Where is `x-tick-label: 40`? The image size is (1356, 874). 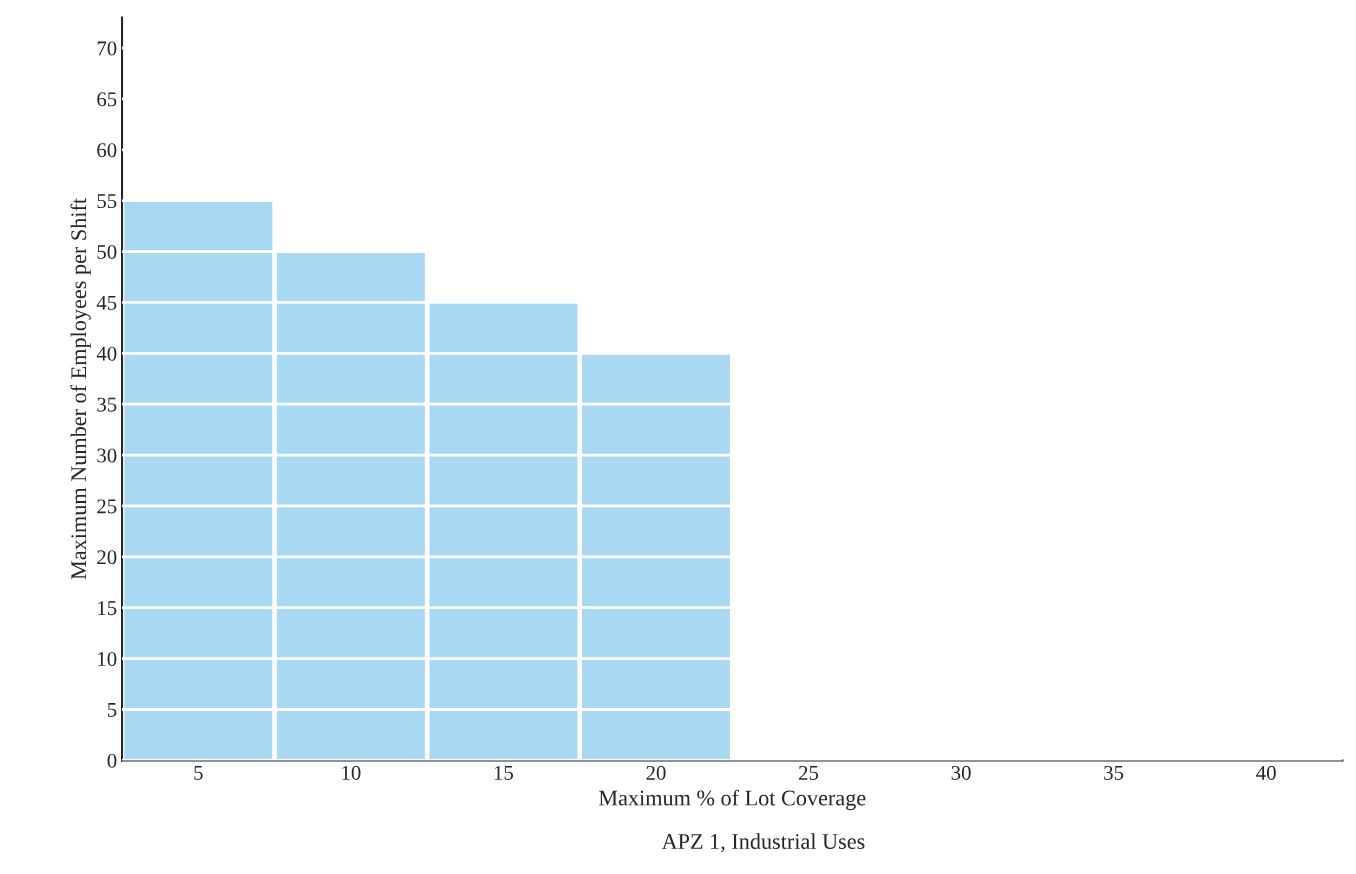 x-tick-label: 40 is located at coordinates (1266, 772).